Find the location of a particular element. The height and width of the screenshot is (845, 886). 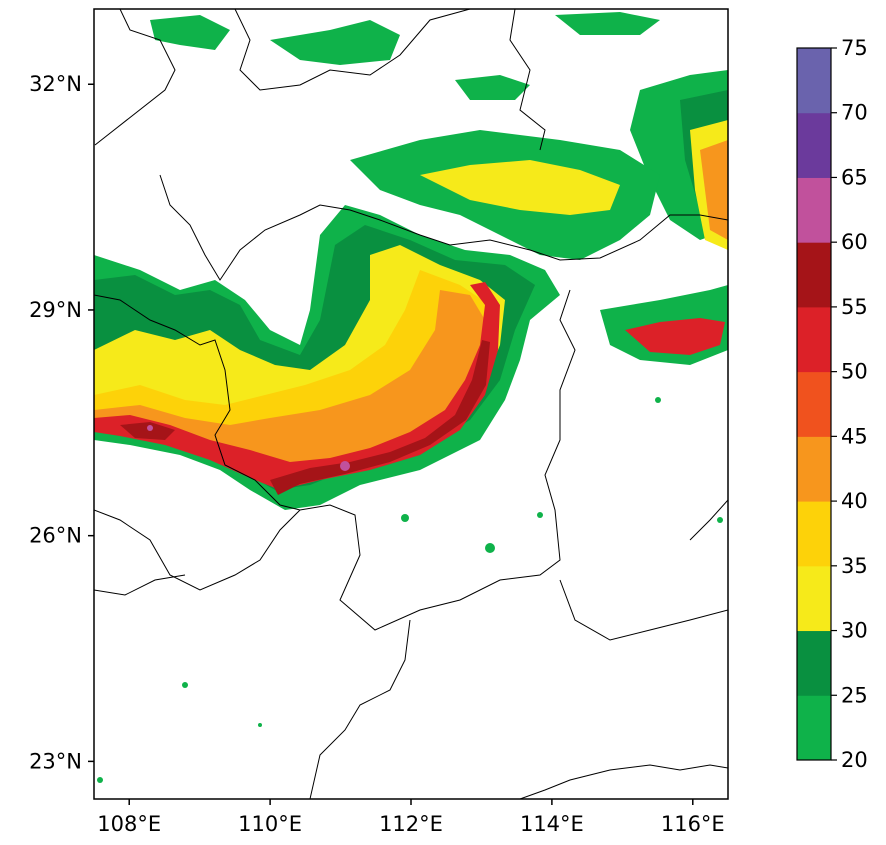

colorbar-frame is located at coordinates (814, 404).